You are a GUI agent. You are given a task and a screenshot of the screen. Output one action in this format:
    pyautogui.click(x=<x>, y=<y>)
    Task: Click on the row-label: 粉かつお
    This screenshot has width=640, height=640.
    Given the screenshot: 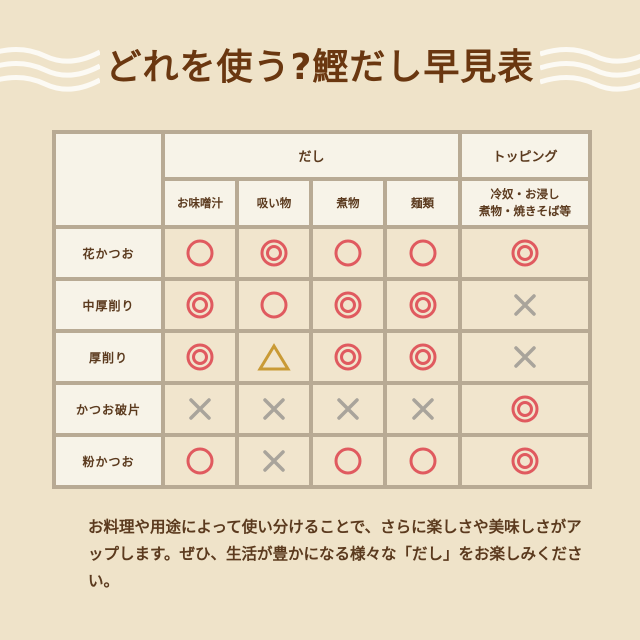 What is the action you would take?
    pyautogui.click(x=108, y=461)
    